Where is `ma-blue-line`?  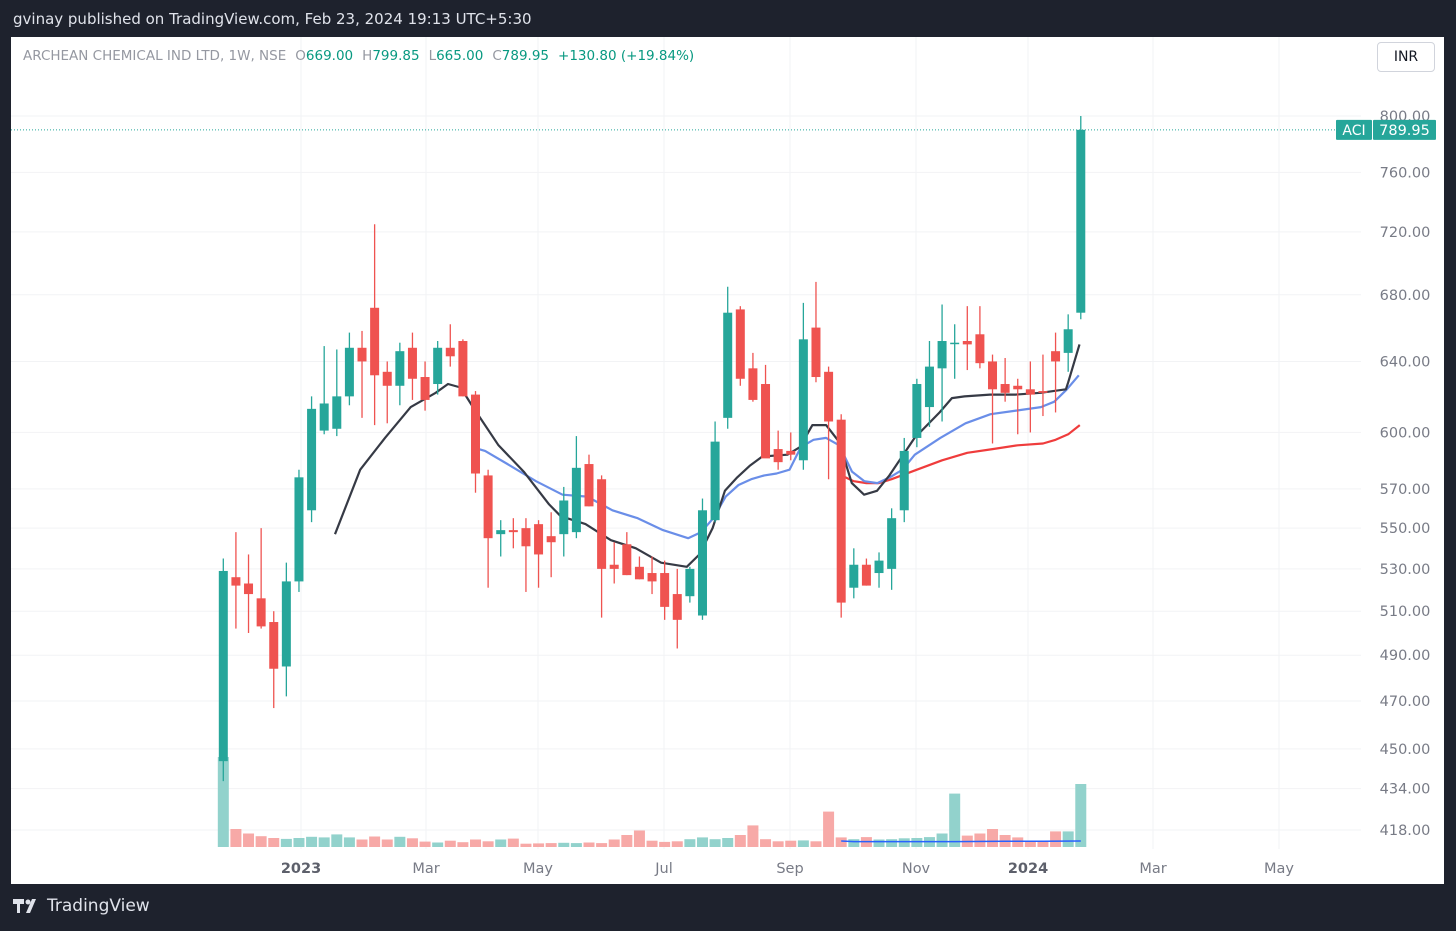 ma-blue-line is located at coordinates (775, 457).